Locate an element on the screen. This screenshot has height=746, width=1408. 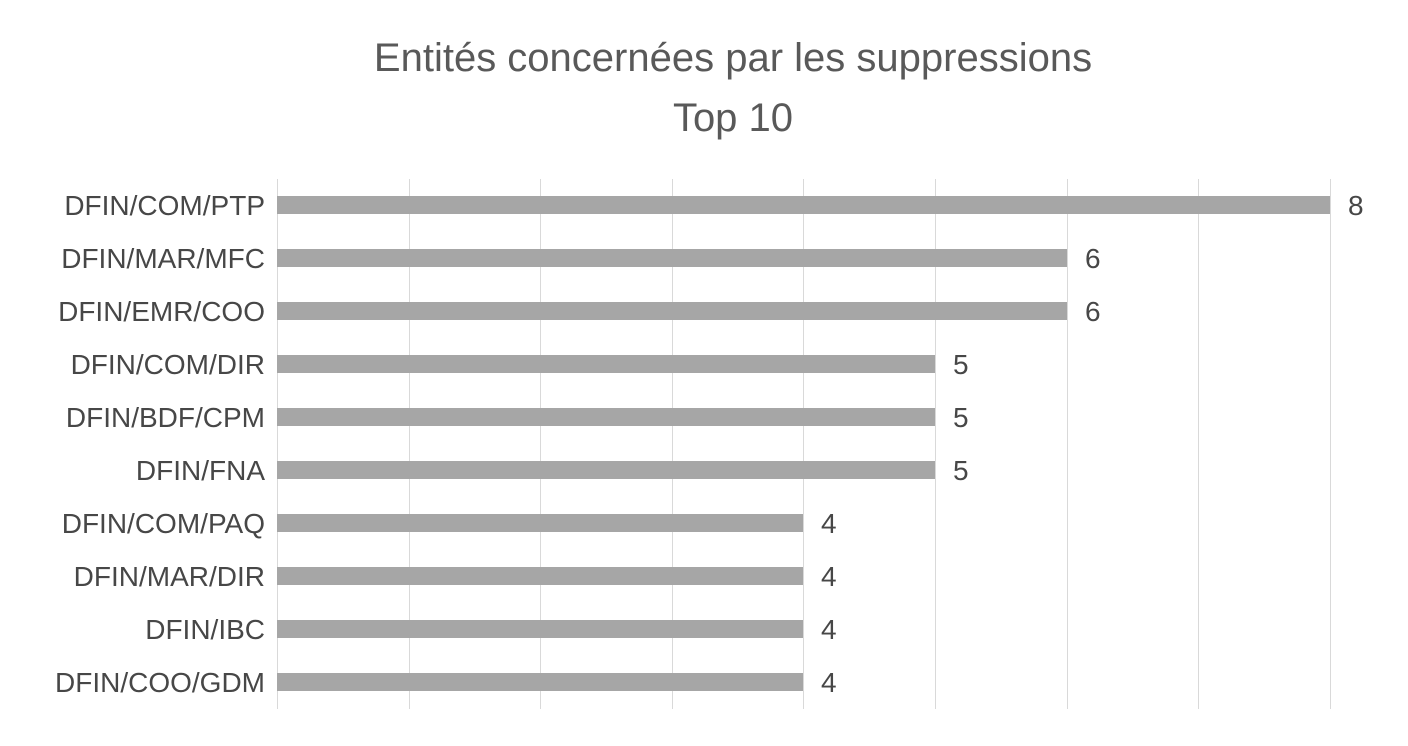
bar-row: DFIN/MAR/MFC 6 is located at coordinates (695, 258).